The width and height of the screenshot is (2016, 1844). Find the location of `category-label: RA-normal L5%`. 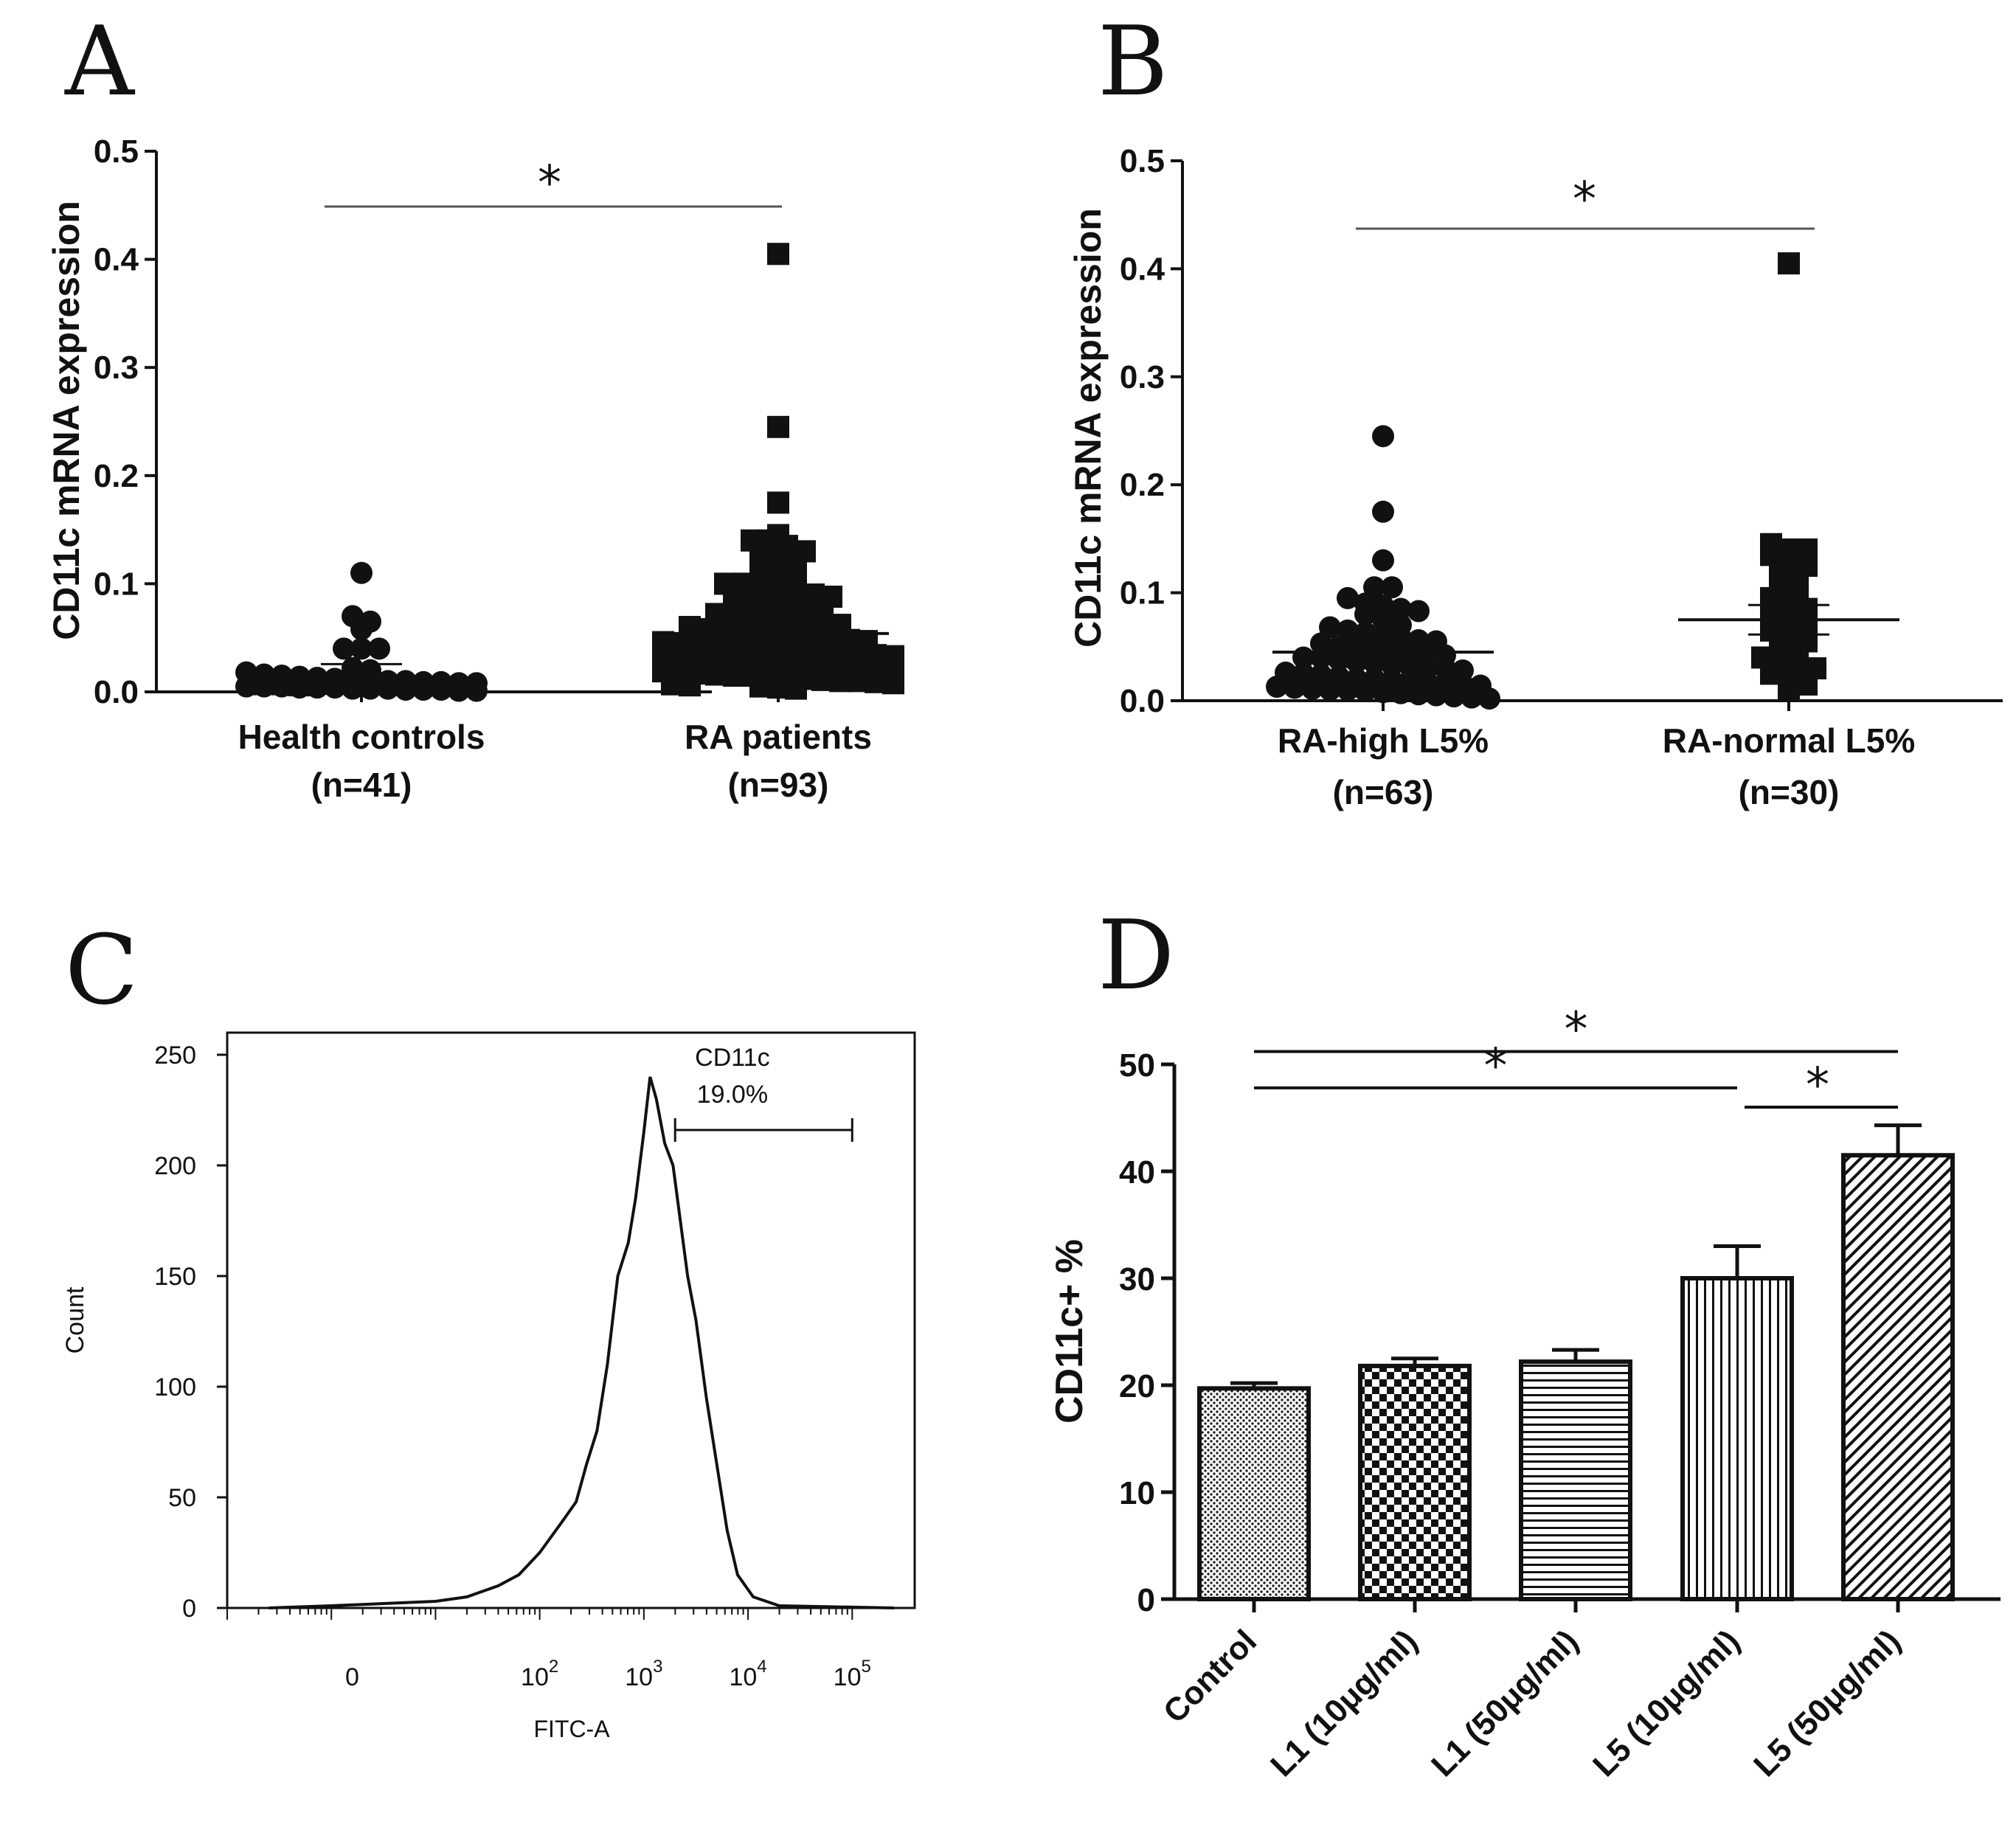

category-label: RA-normal L5% is located at coordinates (1789, 740).